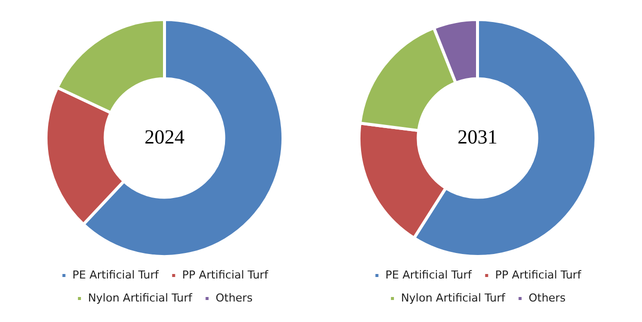  What do you see at coordinates (164, 137) in the screenshot?
I see `text: 2024` at bounding box center [164, 137].